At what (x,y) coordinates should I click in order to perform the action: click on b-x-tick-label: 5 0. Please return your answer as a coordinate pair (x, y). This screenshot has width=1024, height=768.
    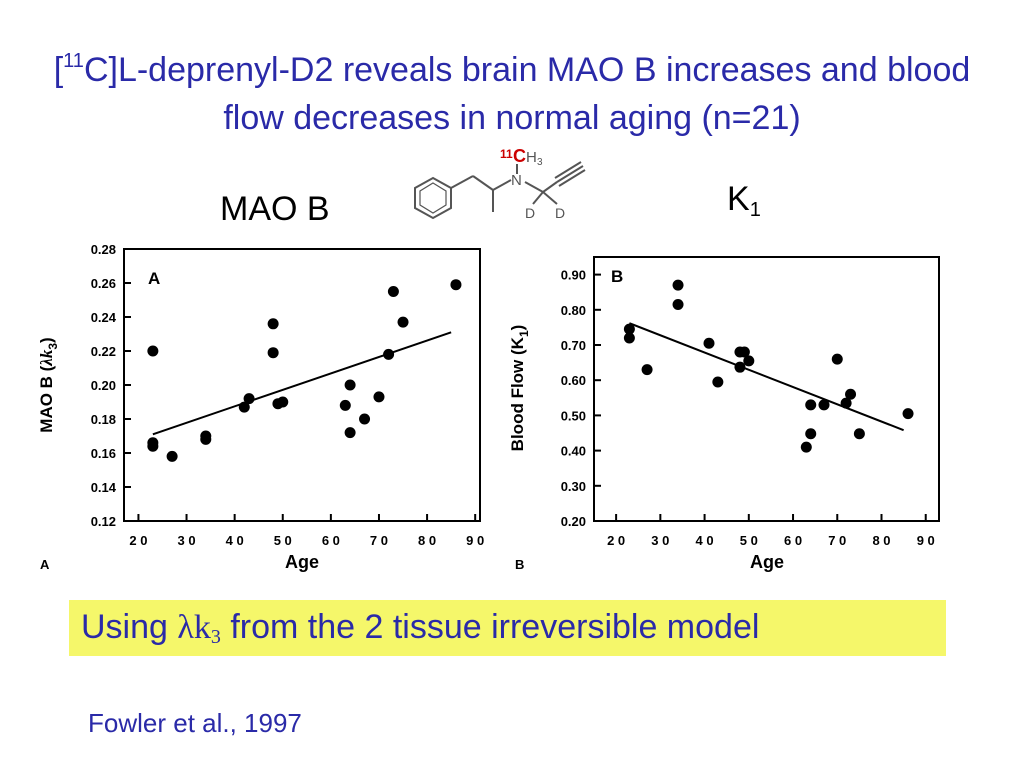
    Looking at the image, I should click on (749, 540).